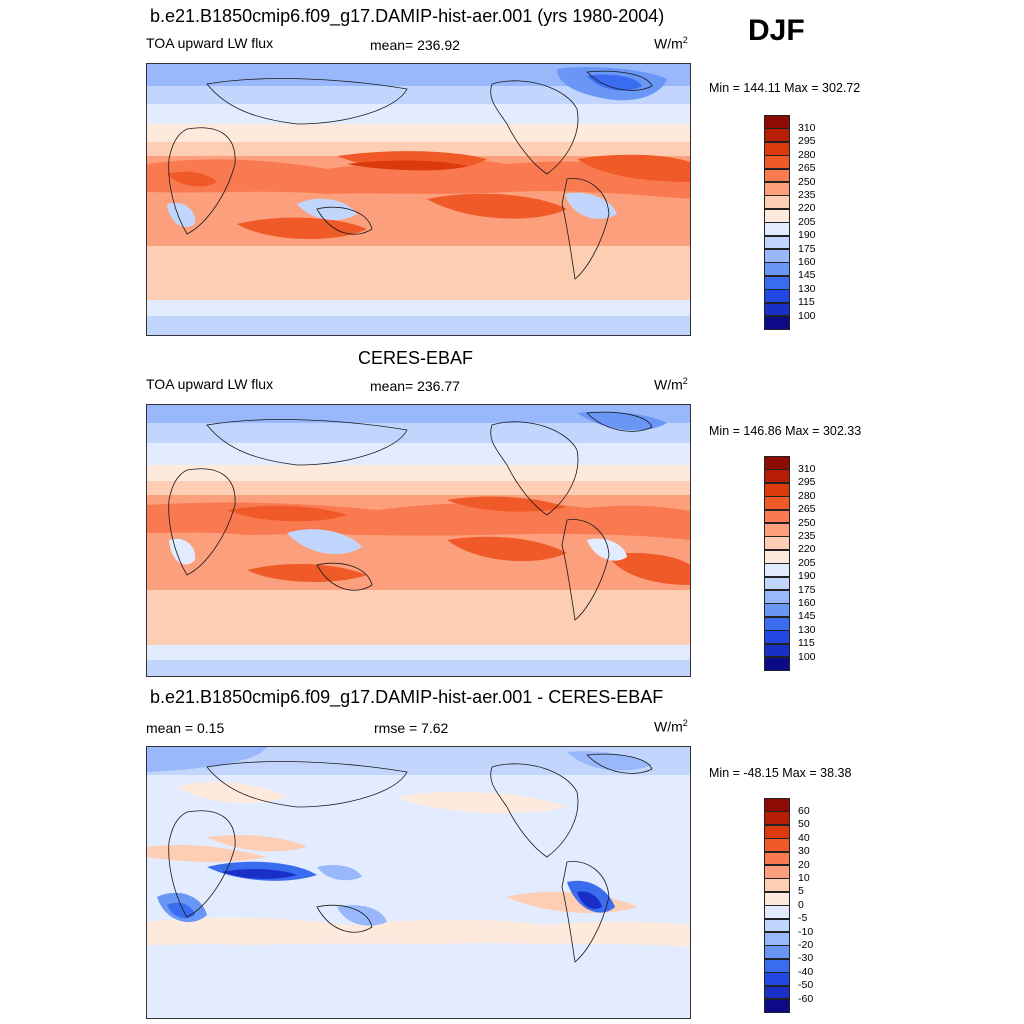 The width and height of the screenshot is (1024, 1024). Describe the element at coordinates (801, 904) in the screenshot. I see `colorbar-tick-label: 0` at that location.